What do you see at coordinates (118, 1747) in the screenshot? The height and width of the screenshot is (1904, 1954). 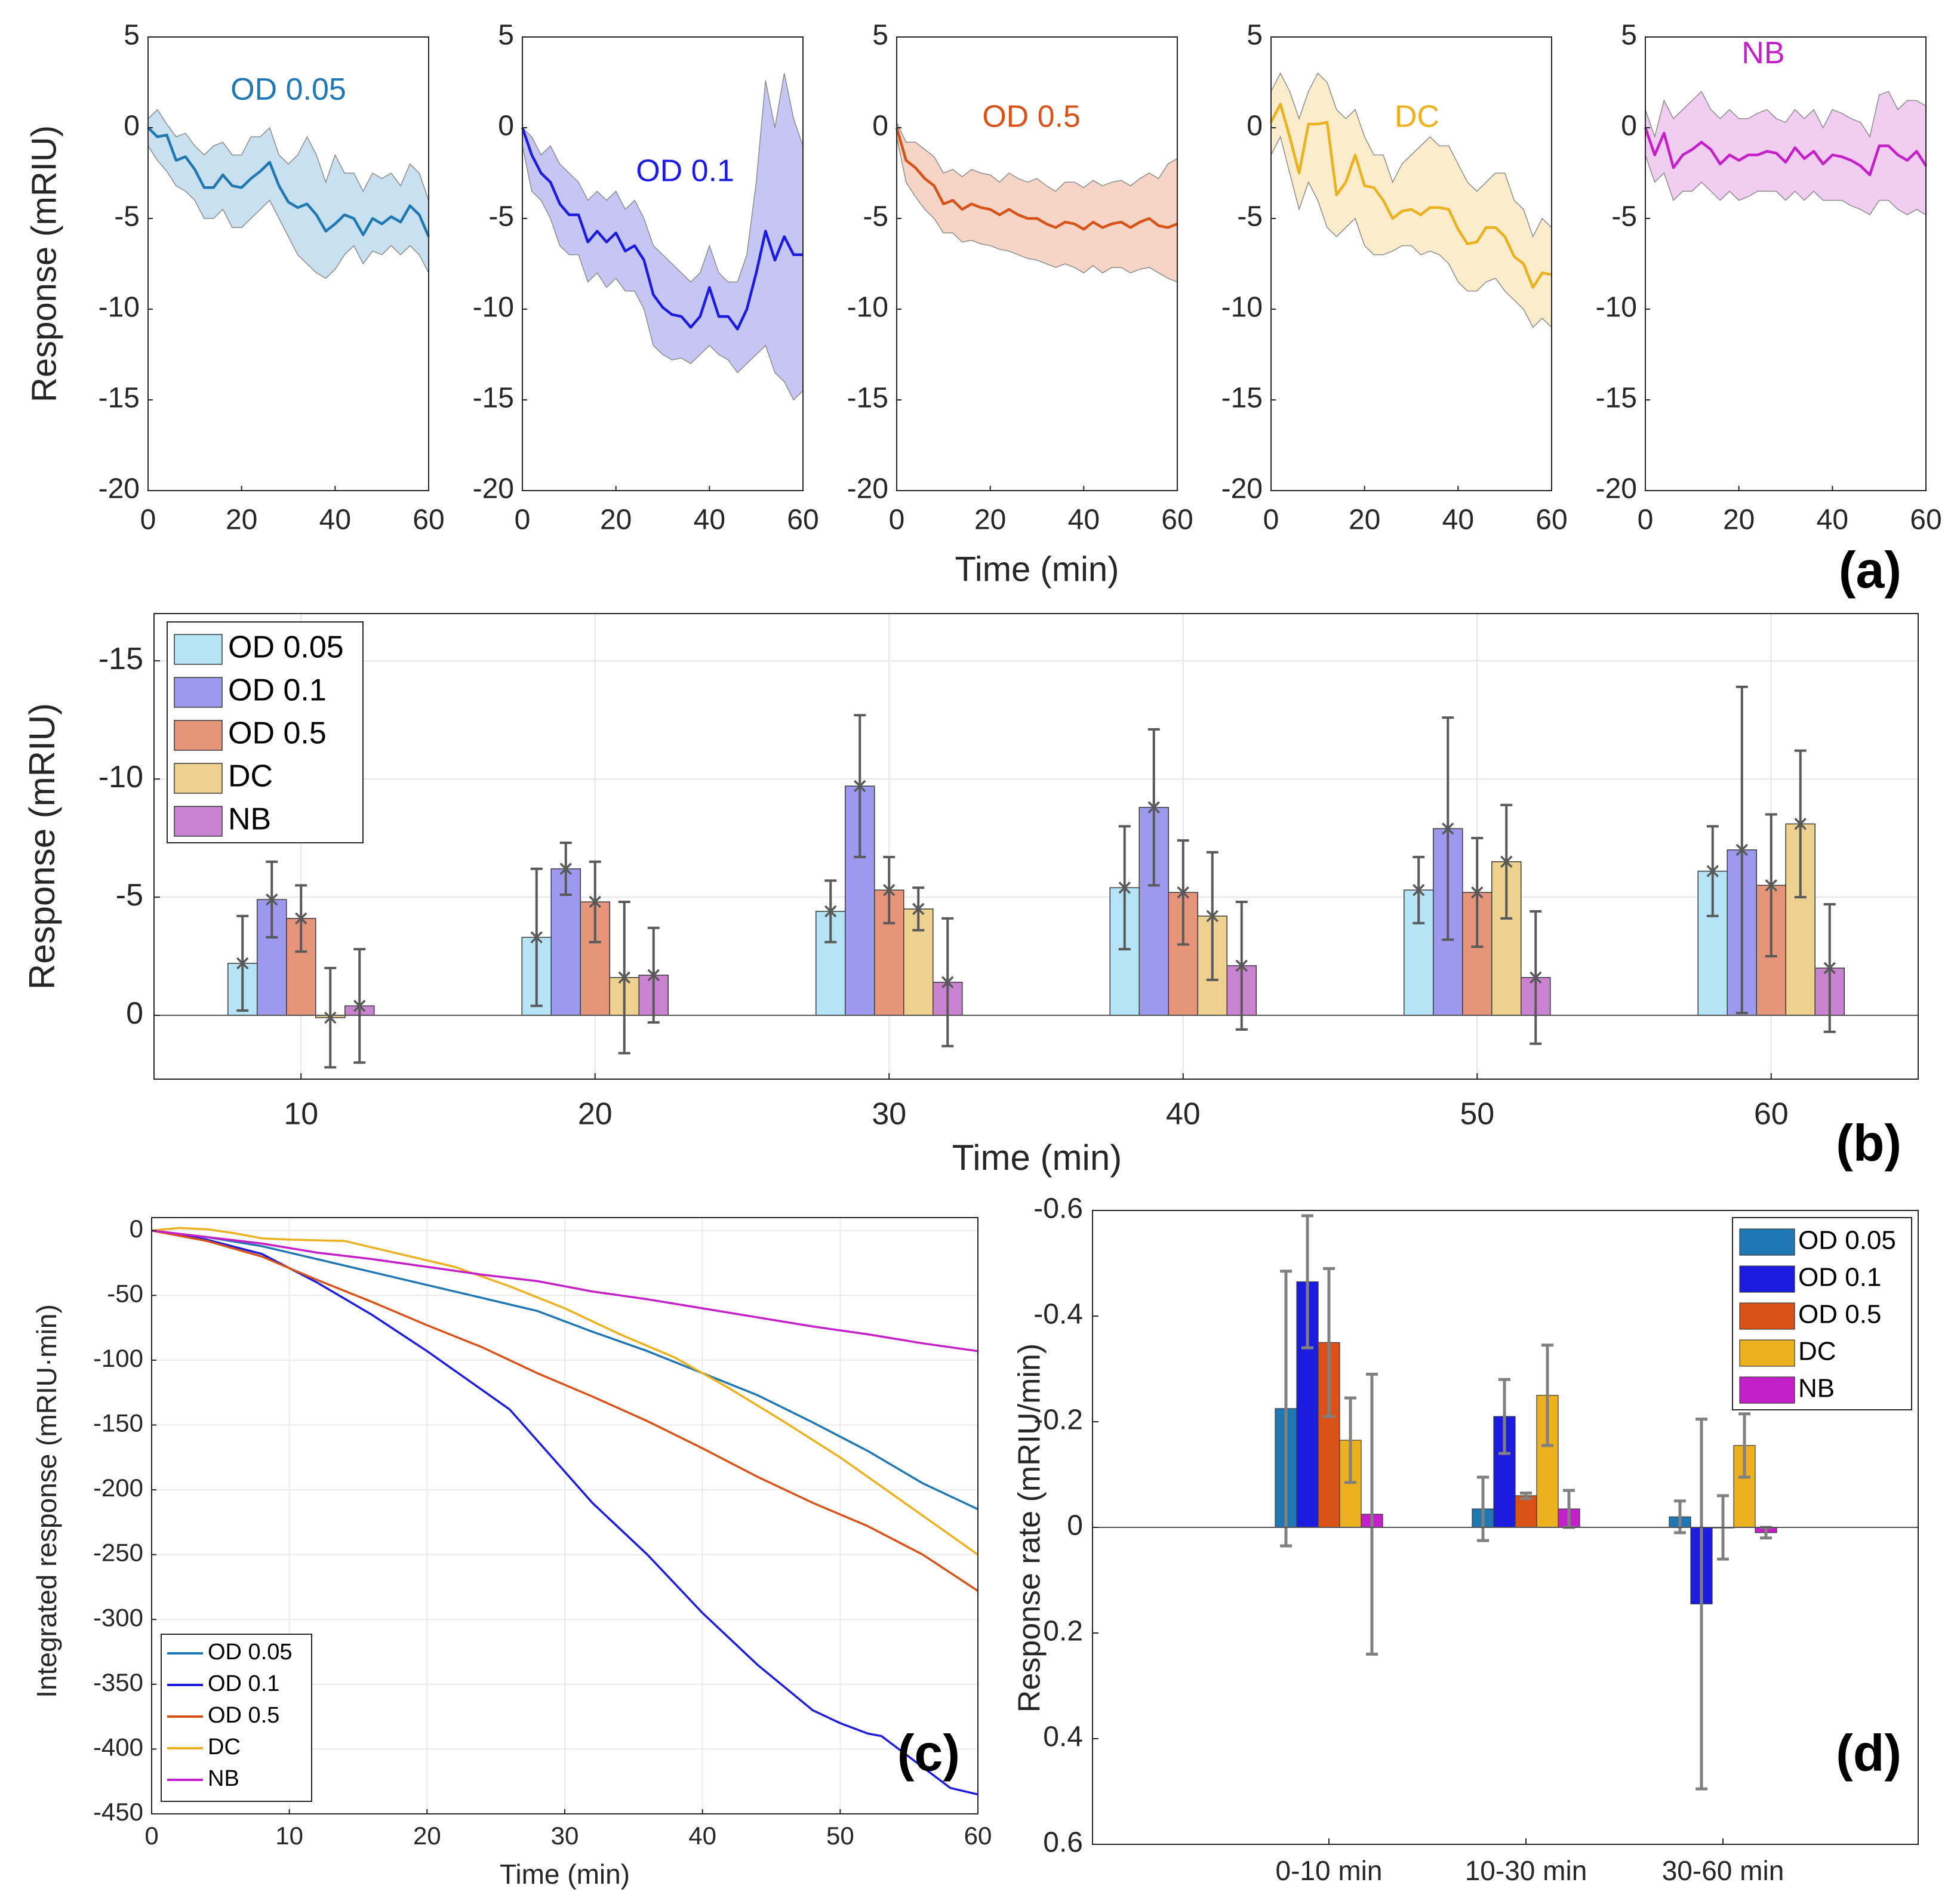 I see `y-tick-label: -400` at bounding box center [118, 1747].